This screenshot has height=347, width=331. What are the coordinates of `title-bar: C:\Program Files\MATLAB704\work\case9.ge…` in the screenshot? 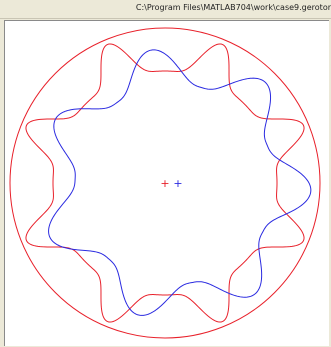 It's located at (165, 9).